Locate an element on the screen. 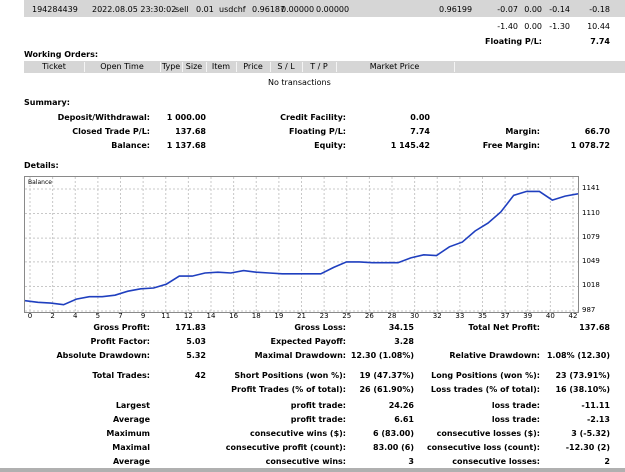  expected-payoff-label: Expected Payoff: is located at coordinates (308, 341).